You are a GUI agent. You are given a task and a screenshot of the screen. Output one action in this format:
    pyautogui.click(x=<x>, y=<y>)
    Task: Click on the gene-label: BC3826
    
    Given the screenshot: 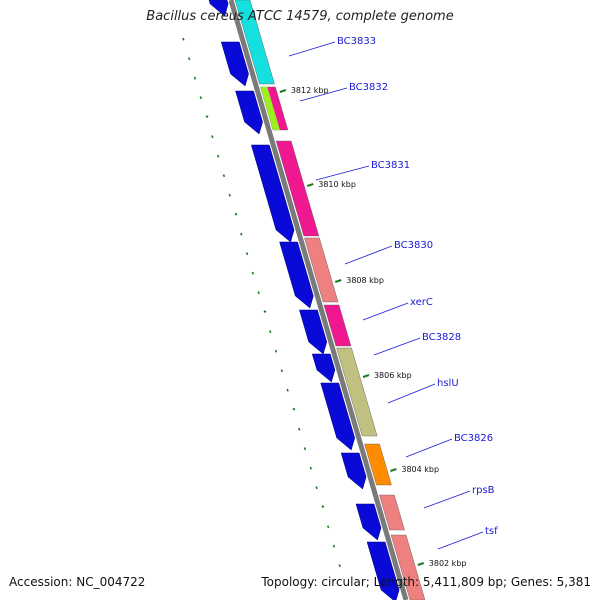 What is the action you would take?
    pyautogui.click(x=473, y=438)
    